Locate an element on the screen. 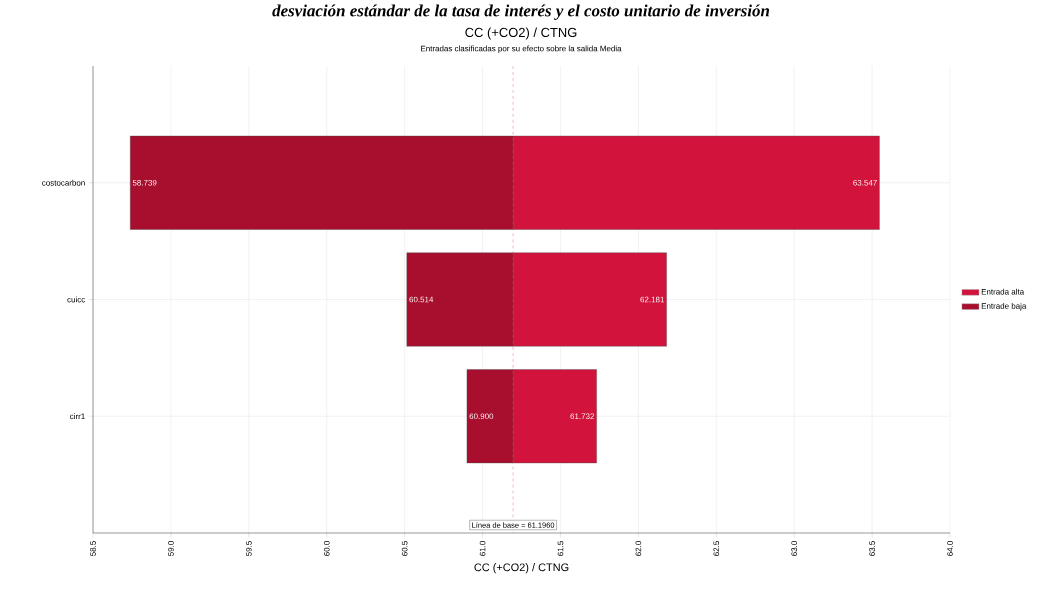  chart-title: CC (+CO2) / CTNG is located at coordinates (521, 33).